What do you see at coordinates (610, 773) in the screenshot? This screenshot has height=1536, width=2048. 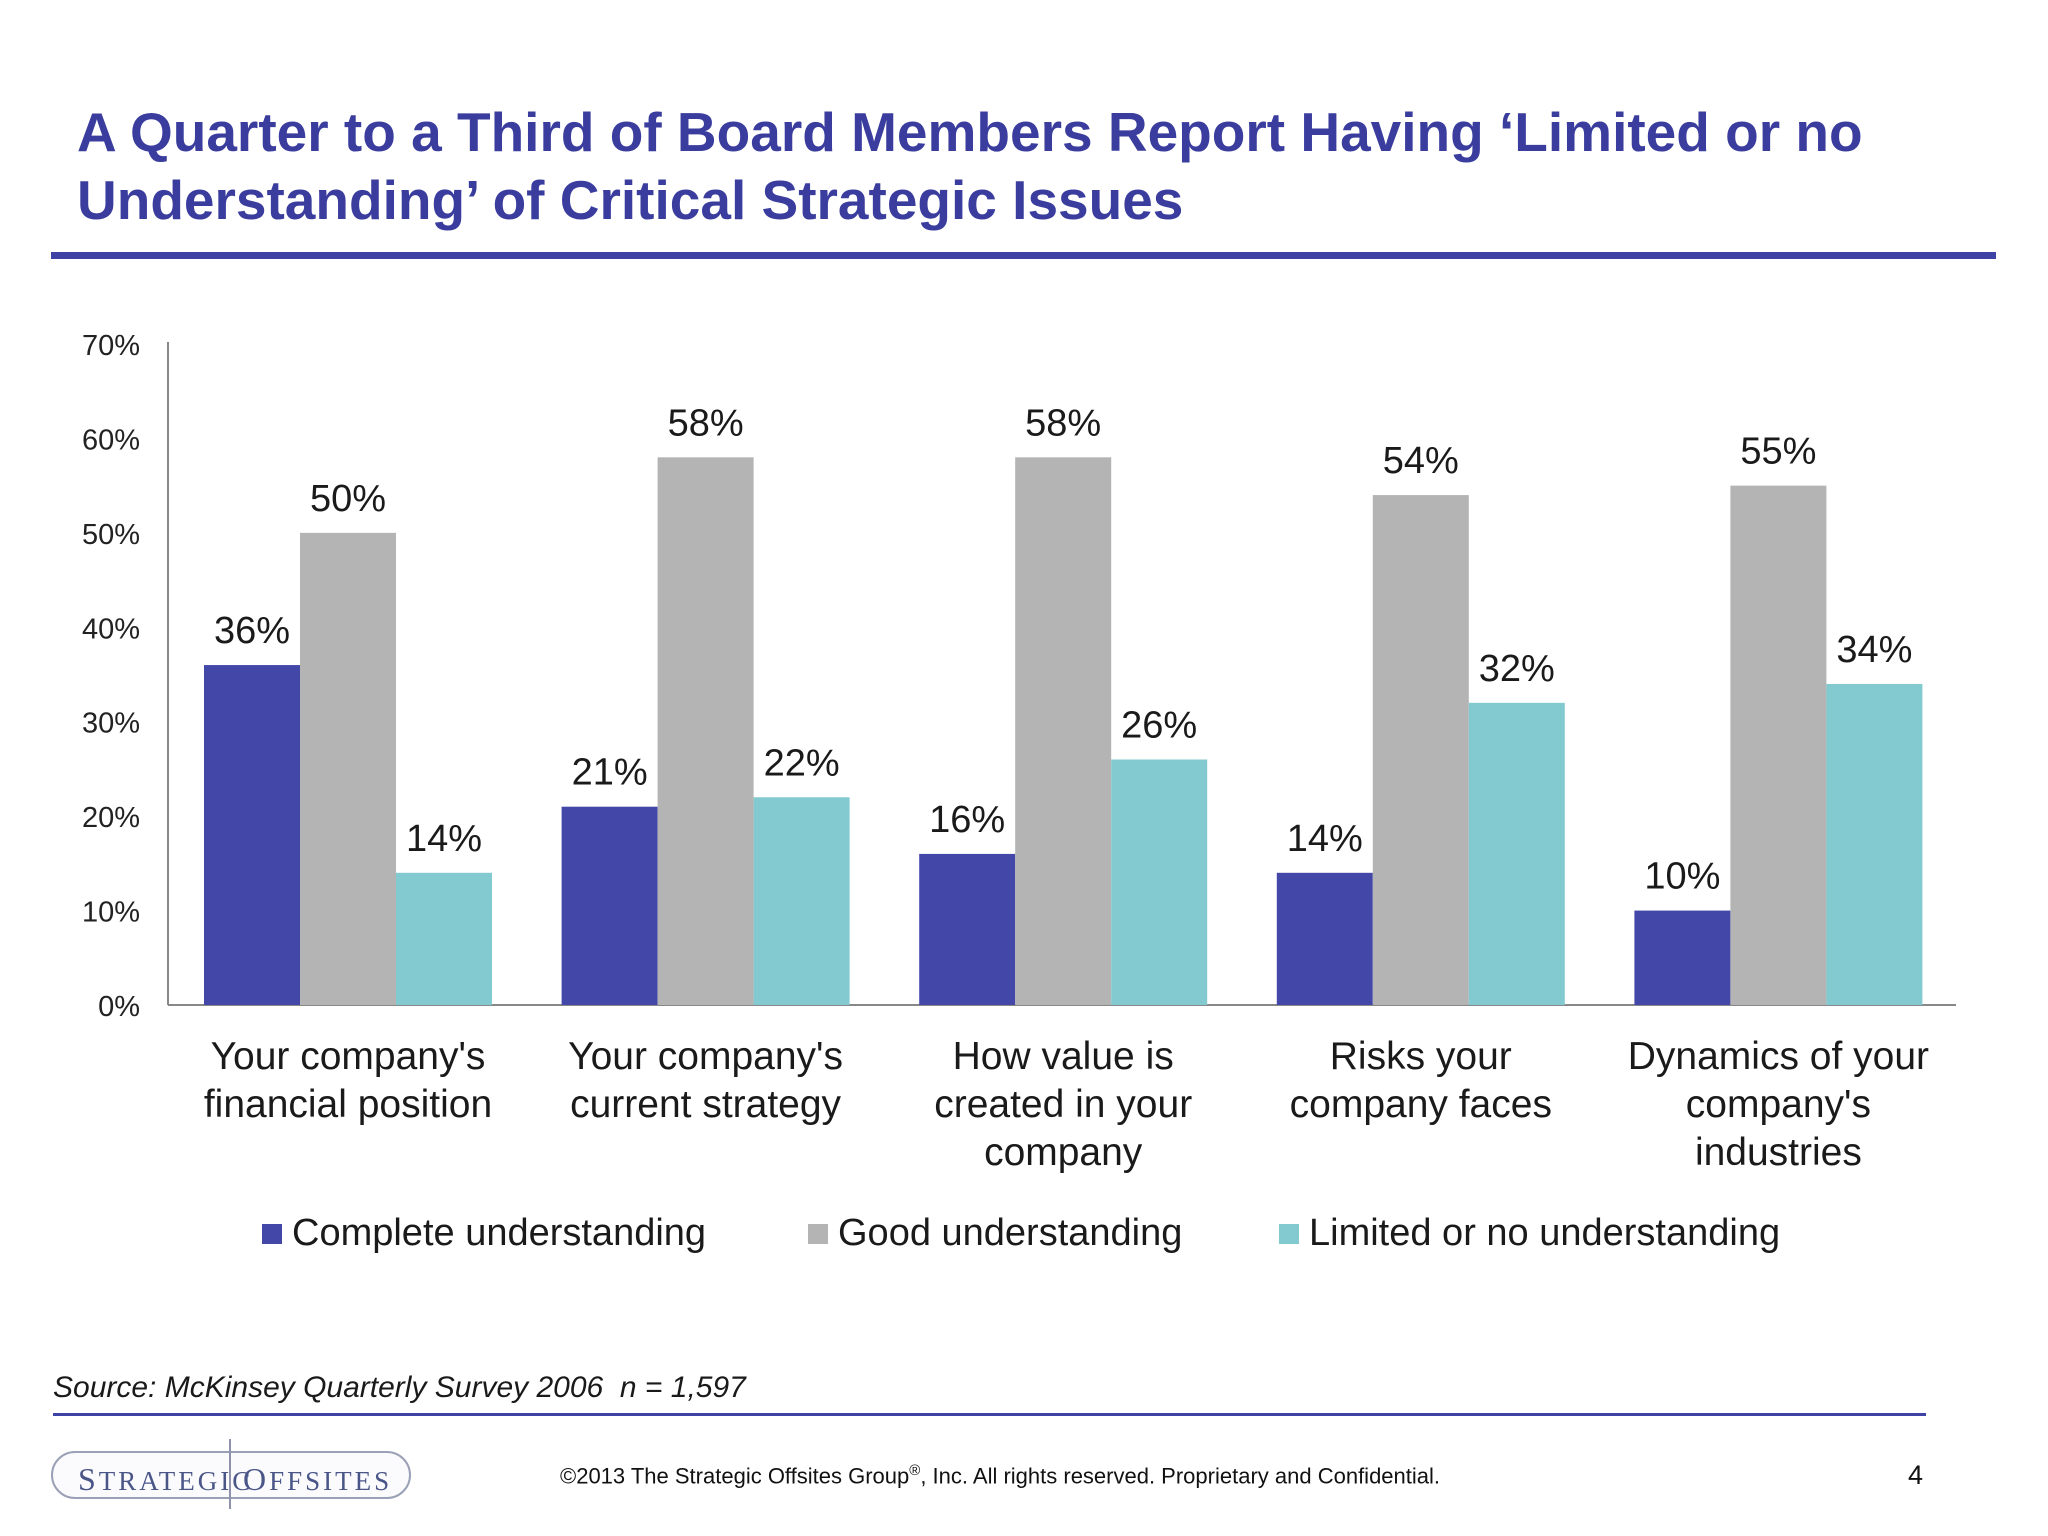 I see `data-label: 21%` at bounding box center [610, 773].